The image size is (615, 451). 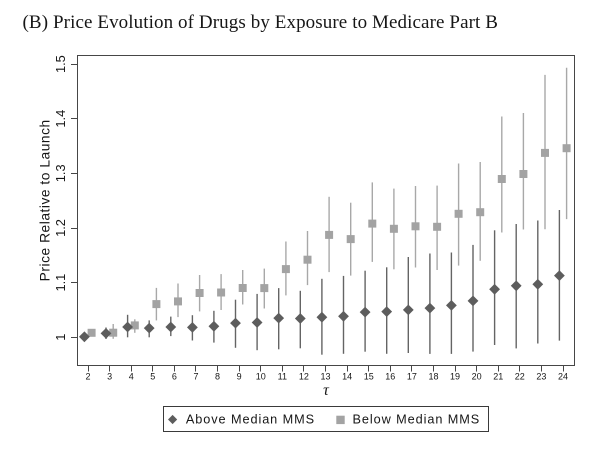 What do you see at coordinates (87, 376) in the screenshot?
I see `svg-text: 2` at bounding box center [87, 376].